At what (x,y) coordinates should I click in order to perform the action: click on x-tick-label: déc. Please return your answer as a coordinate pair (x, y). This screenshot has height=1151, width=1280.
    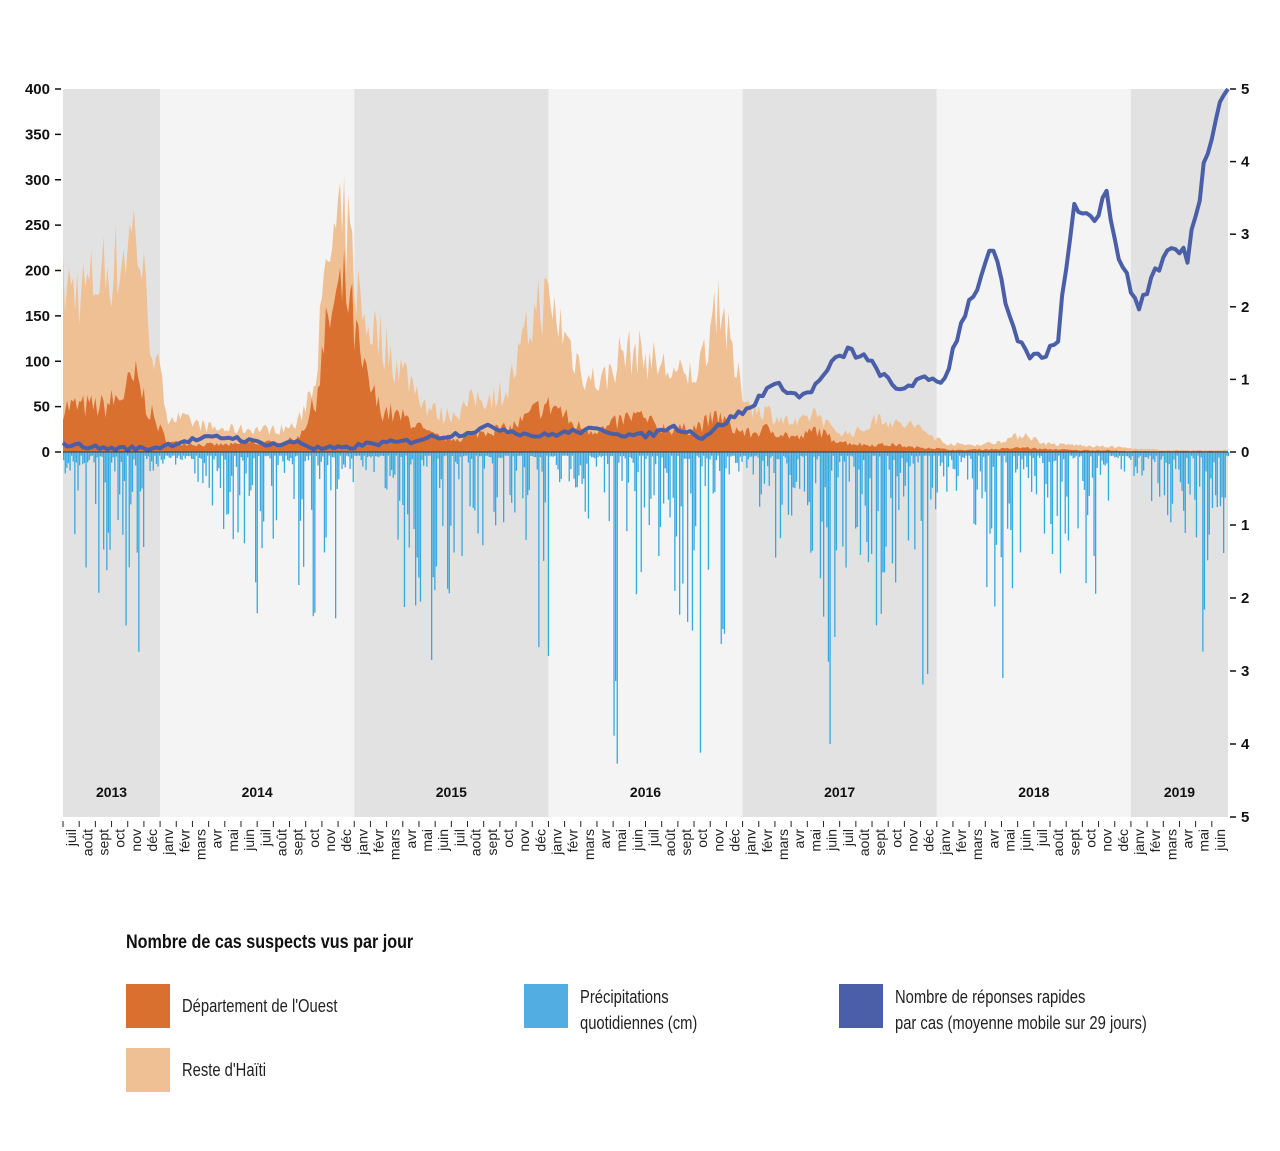
    Looking at the image, I should click on (929, 840).